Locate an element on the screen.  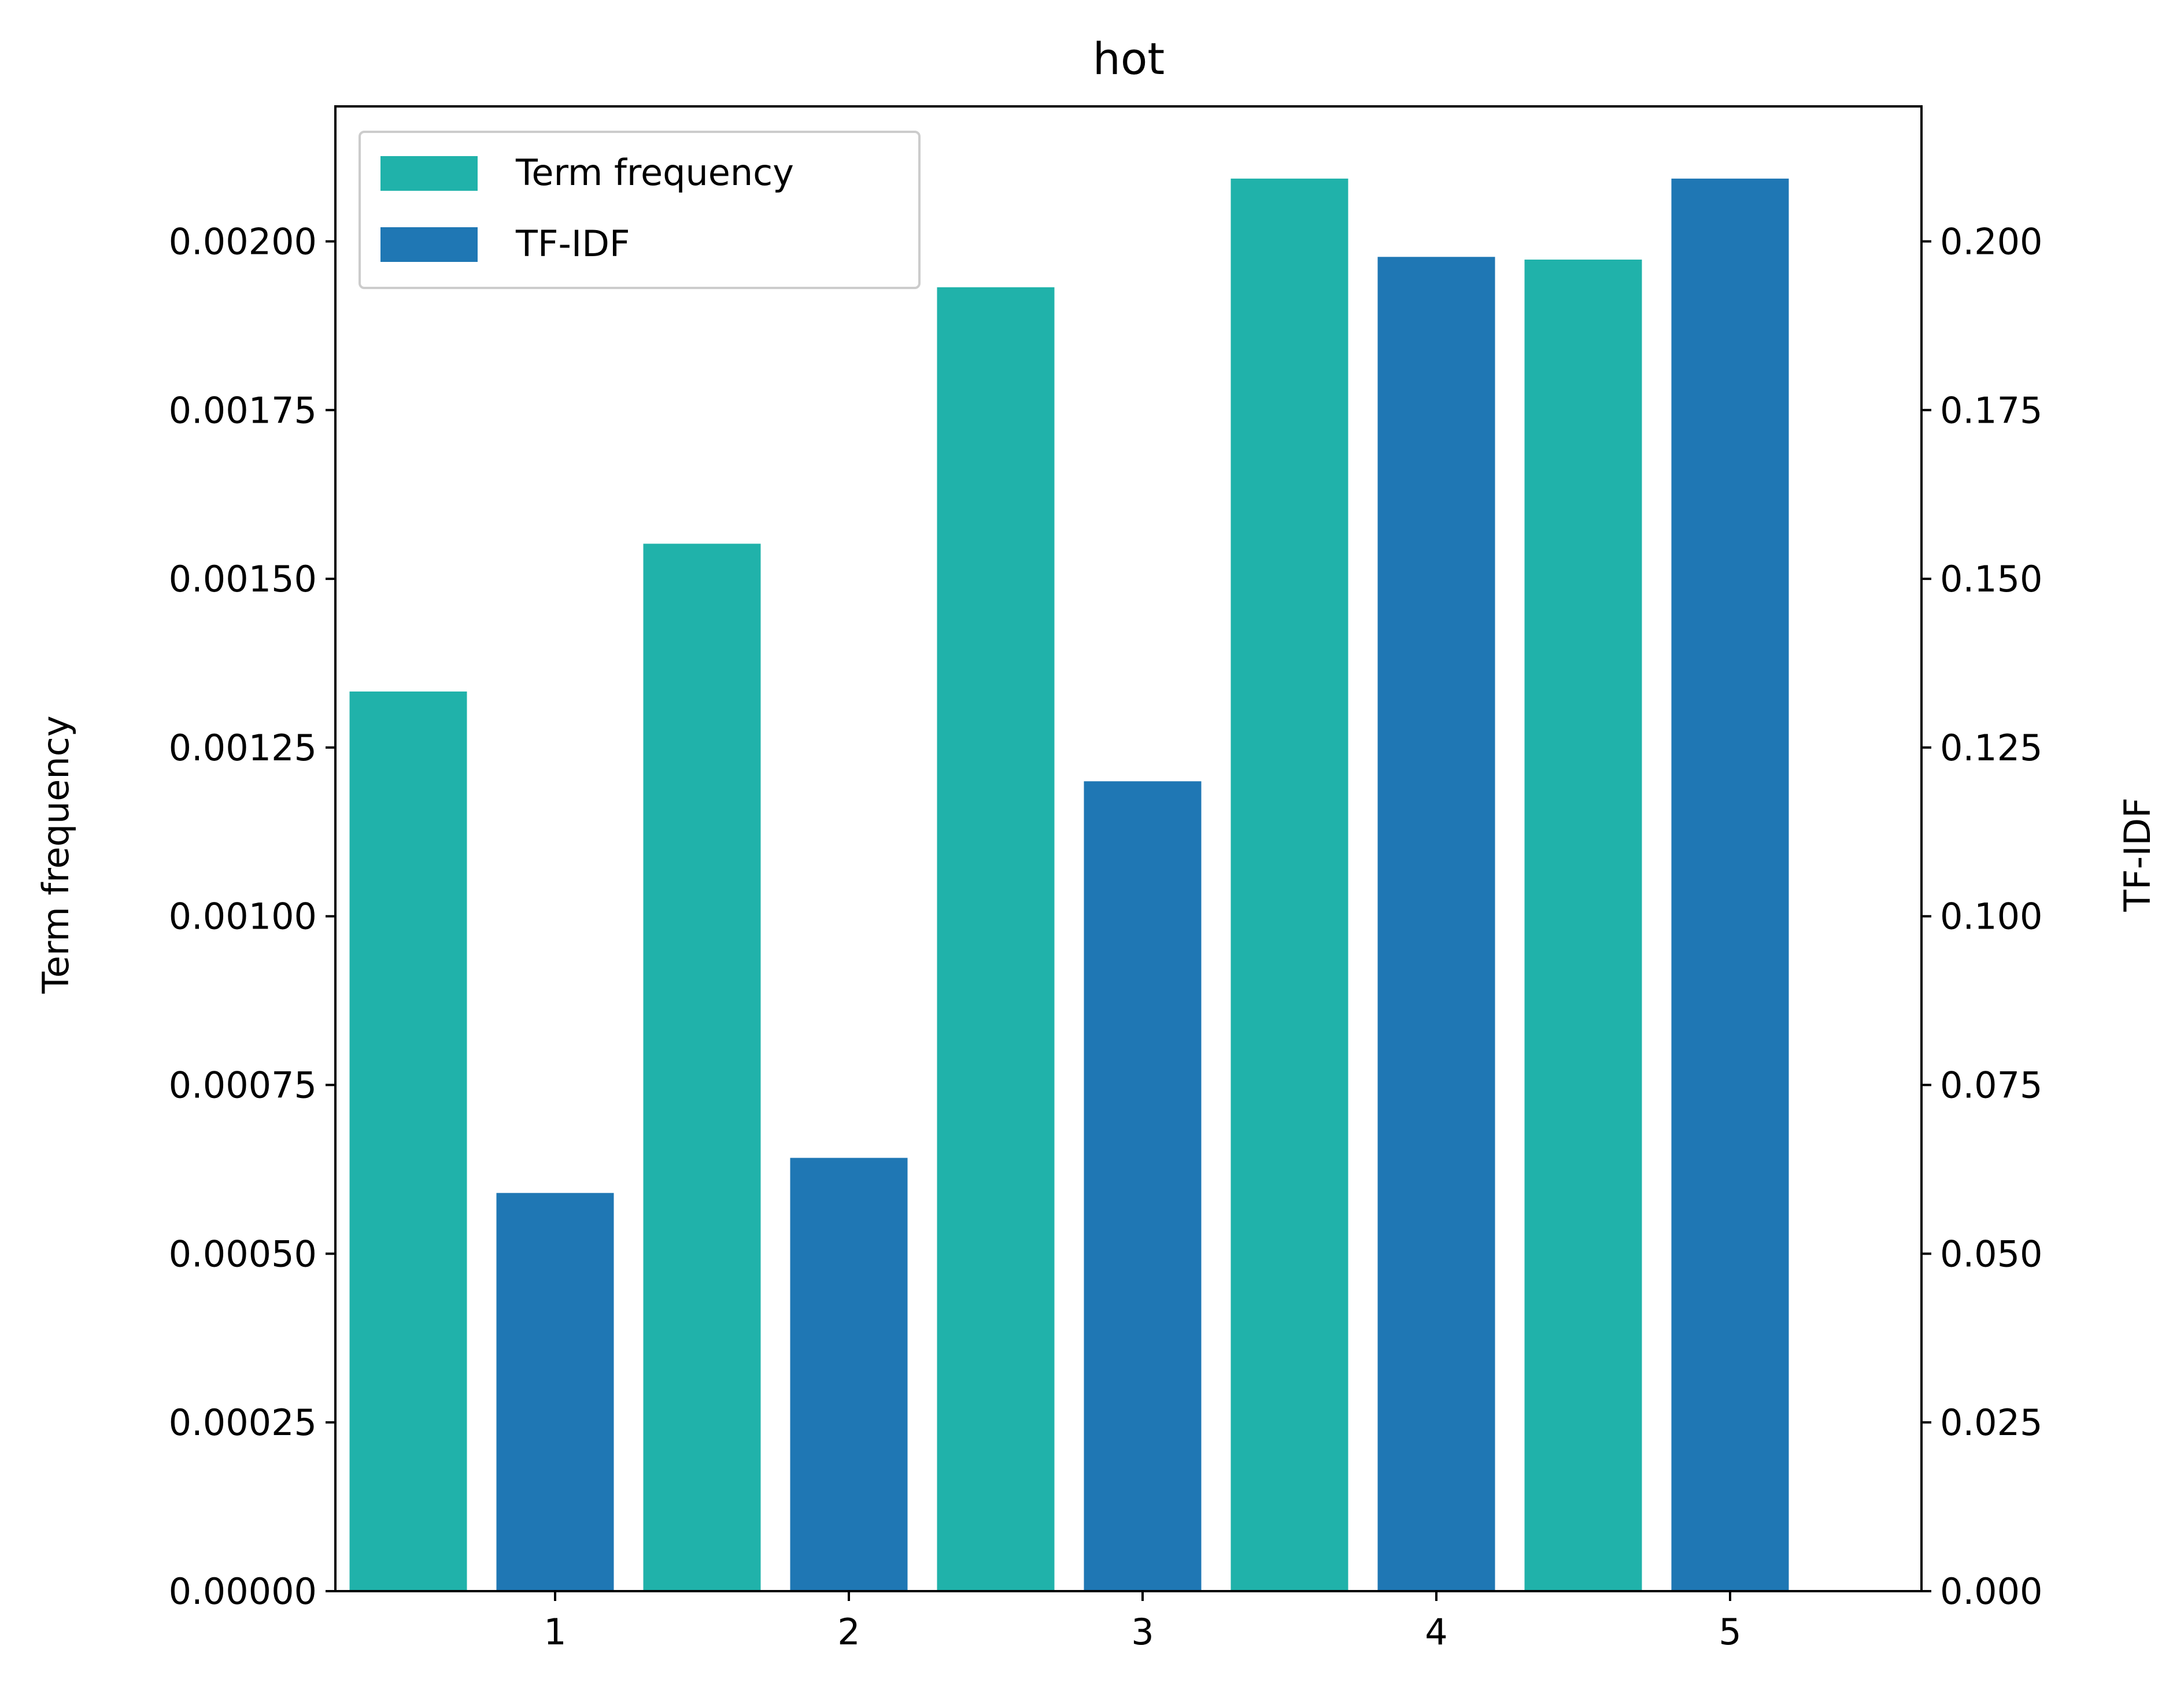
y-tick-label-right: 0.075 is located at coordinates (1991, 1086).